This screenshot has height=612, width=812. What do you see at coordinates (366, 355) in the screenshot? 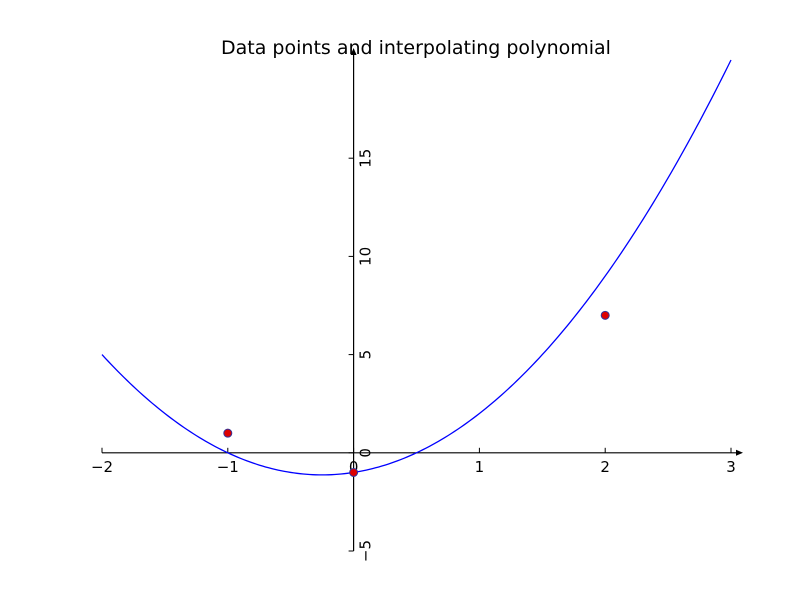
I see `y-tick-label: 5` at bounding box center [366, 355].